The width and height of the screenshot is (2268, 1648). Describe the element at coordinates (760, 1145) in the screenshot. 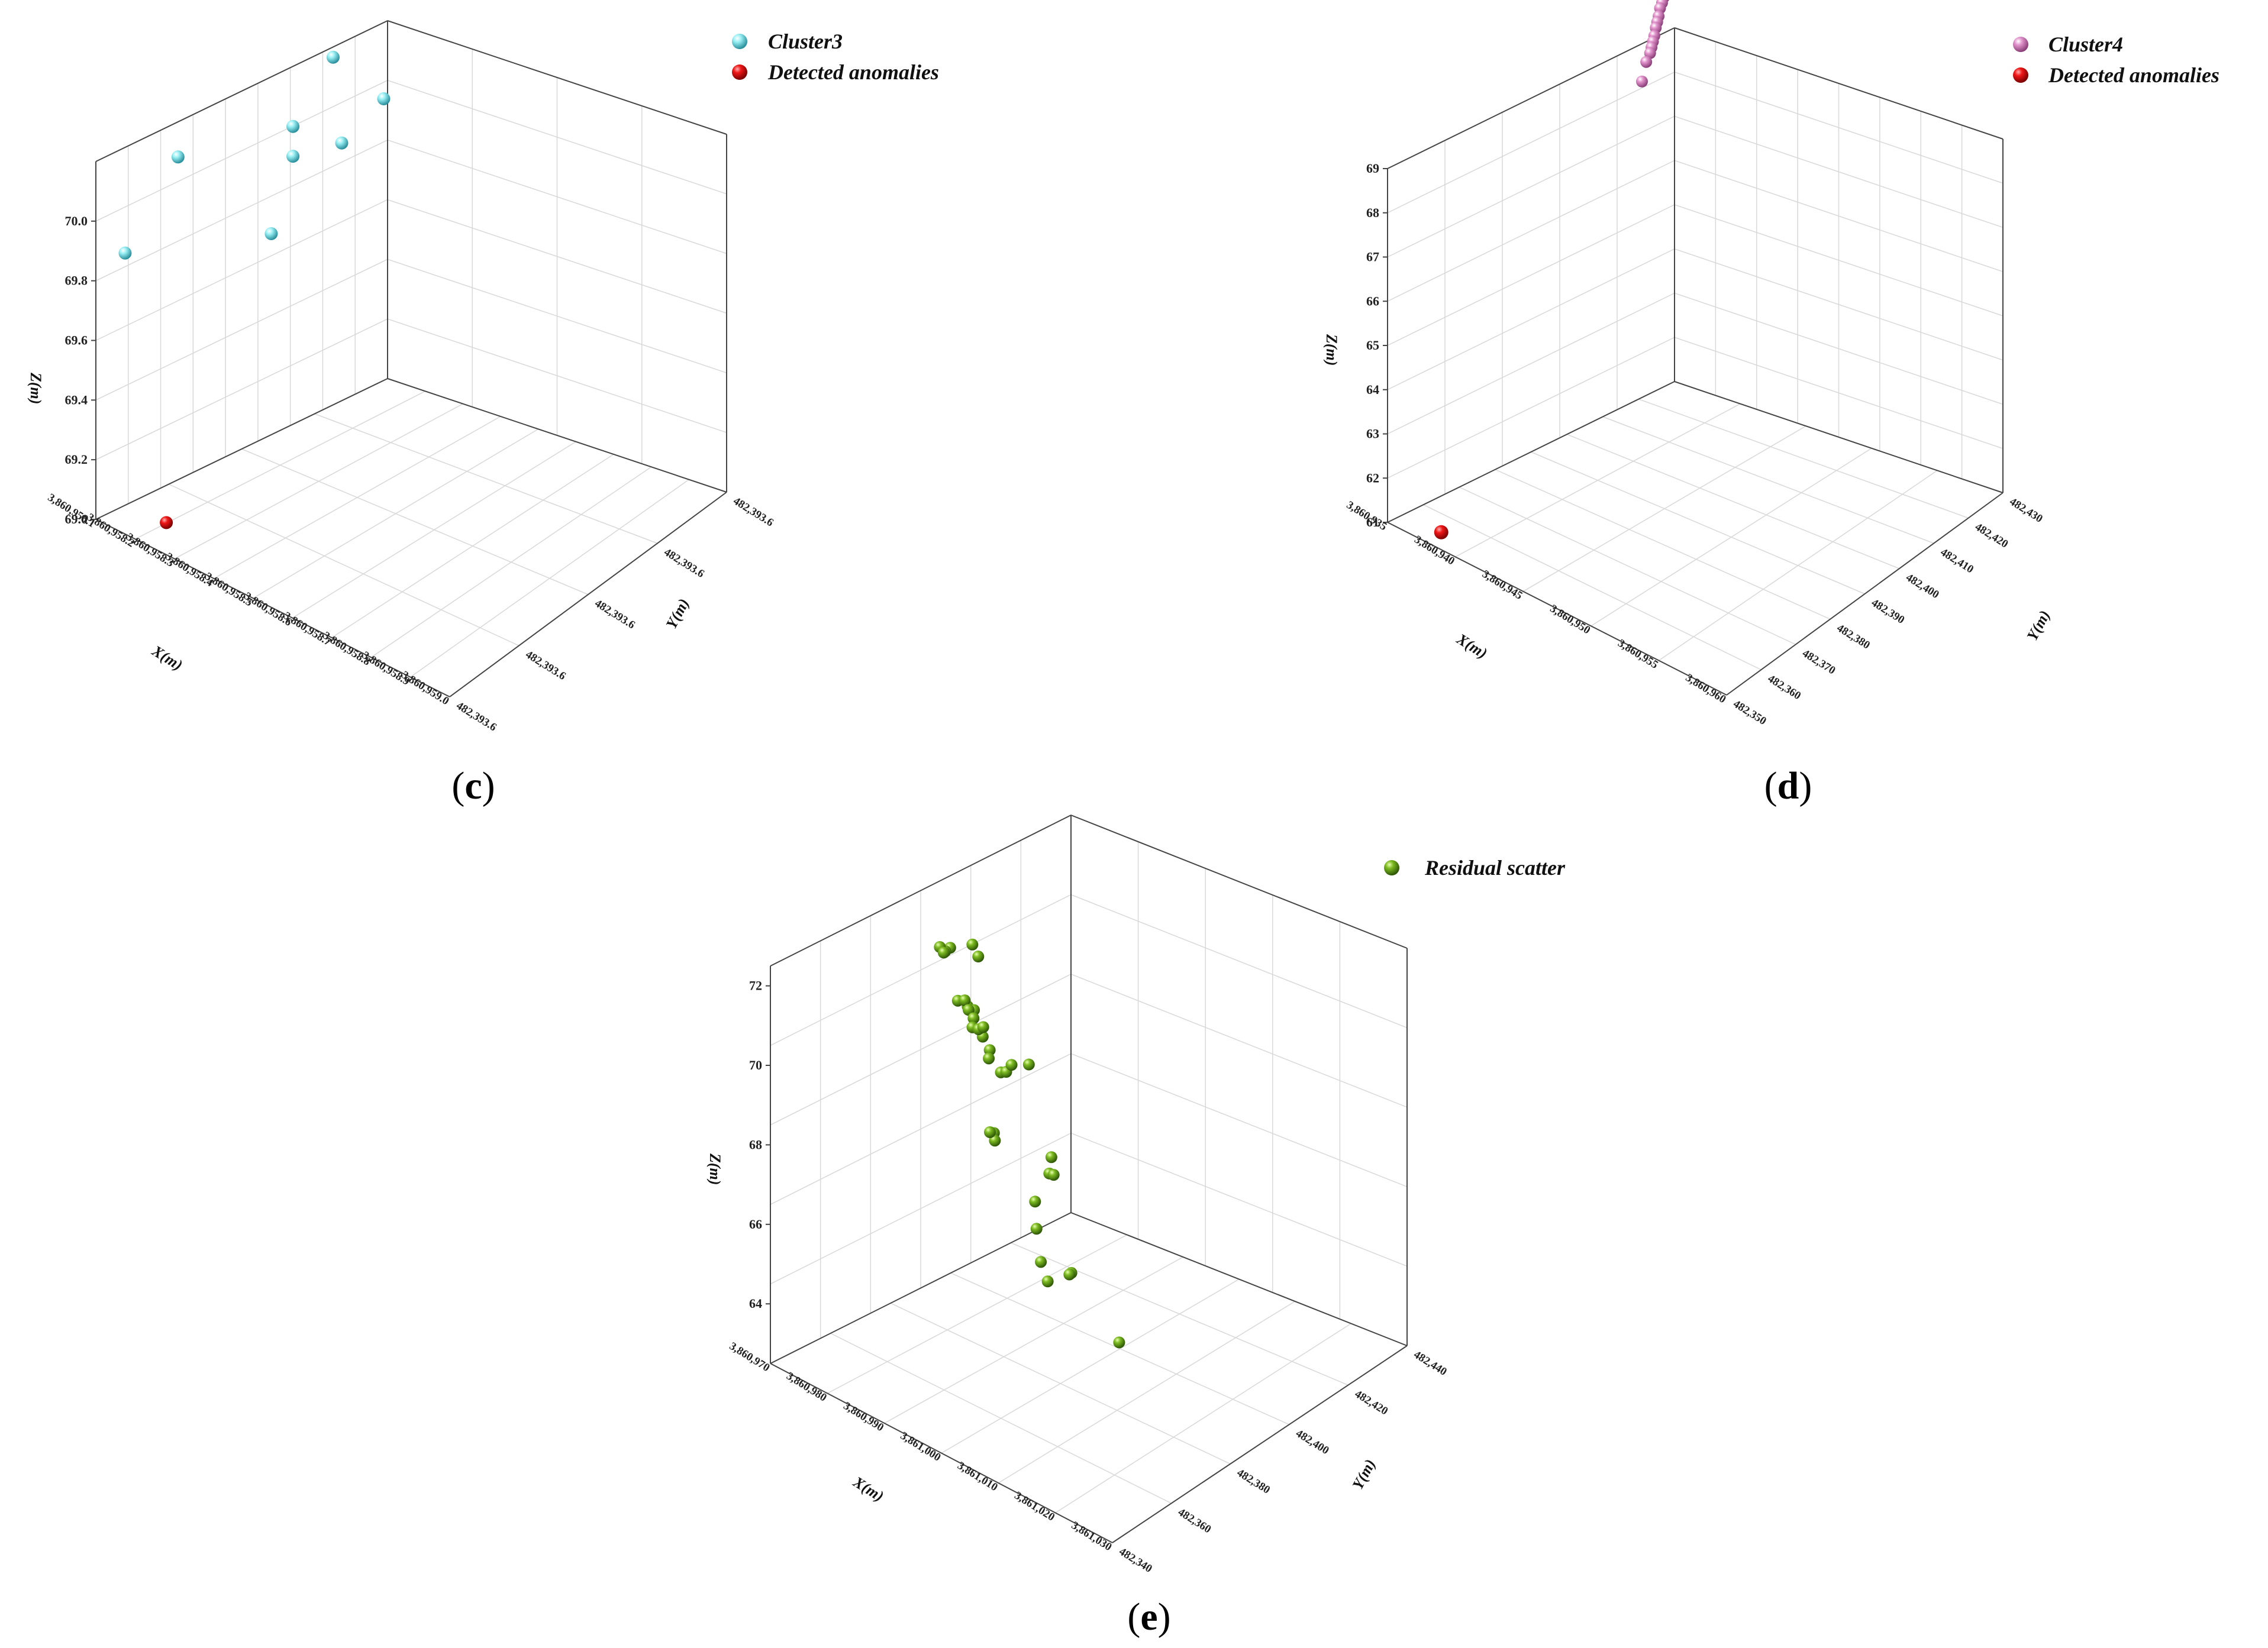

I see `panel-e-z-ticks: 64 66 68 70 72` at that location.